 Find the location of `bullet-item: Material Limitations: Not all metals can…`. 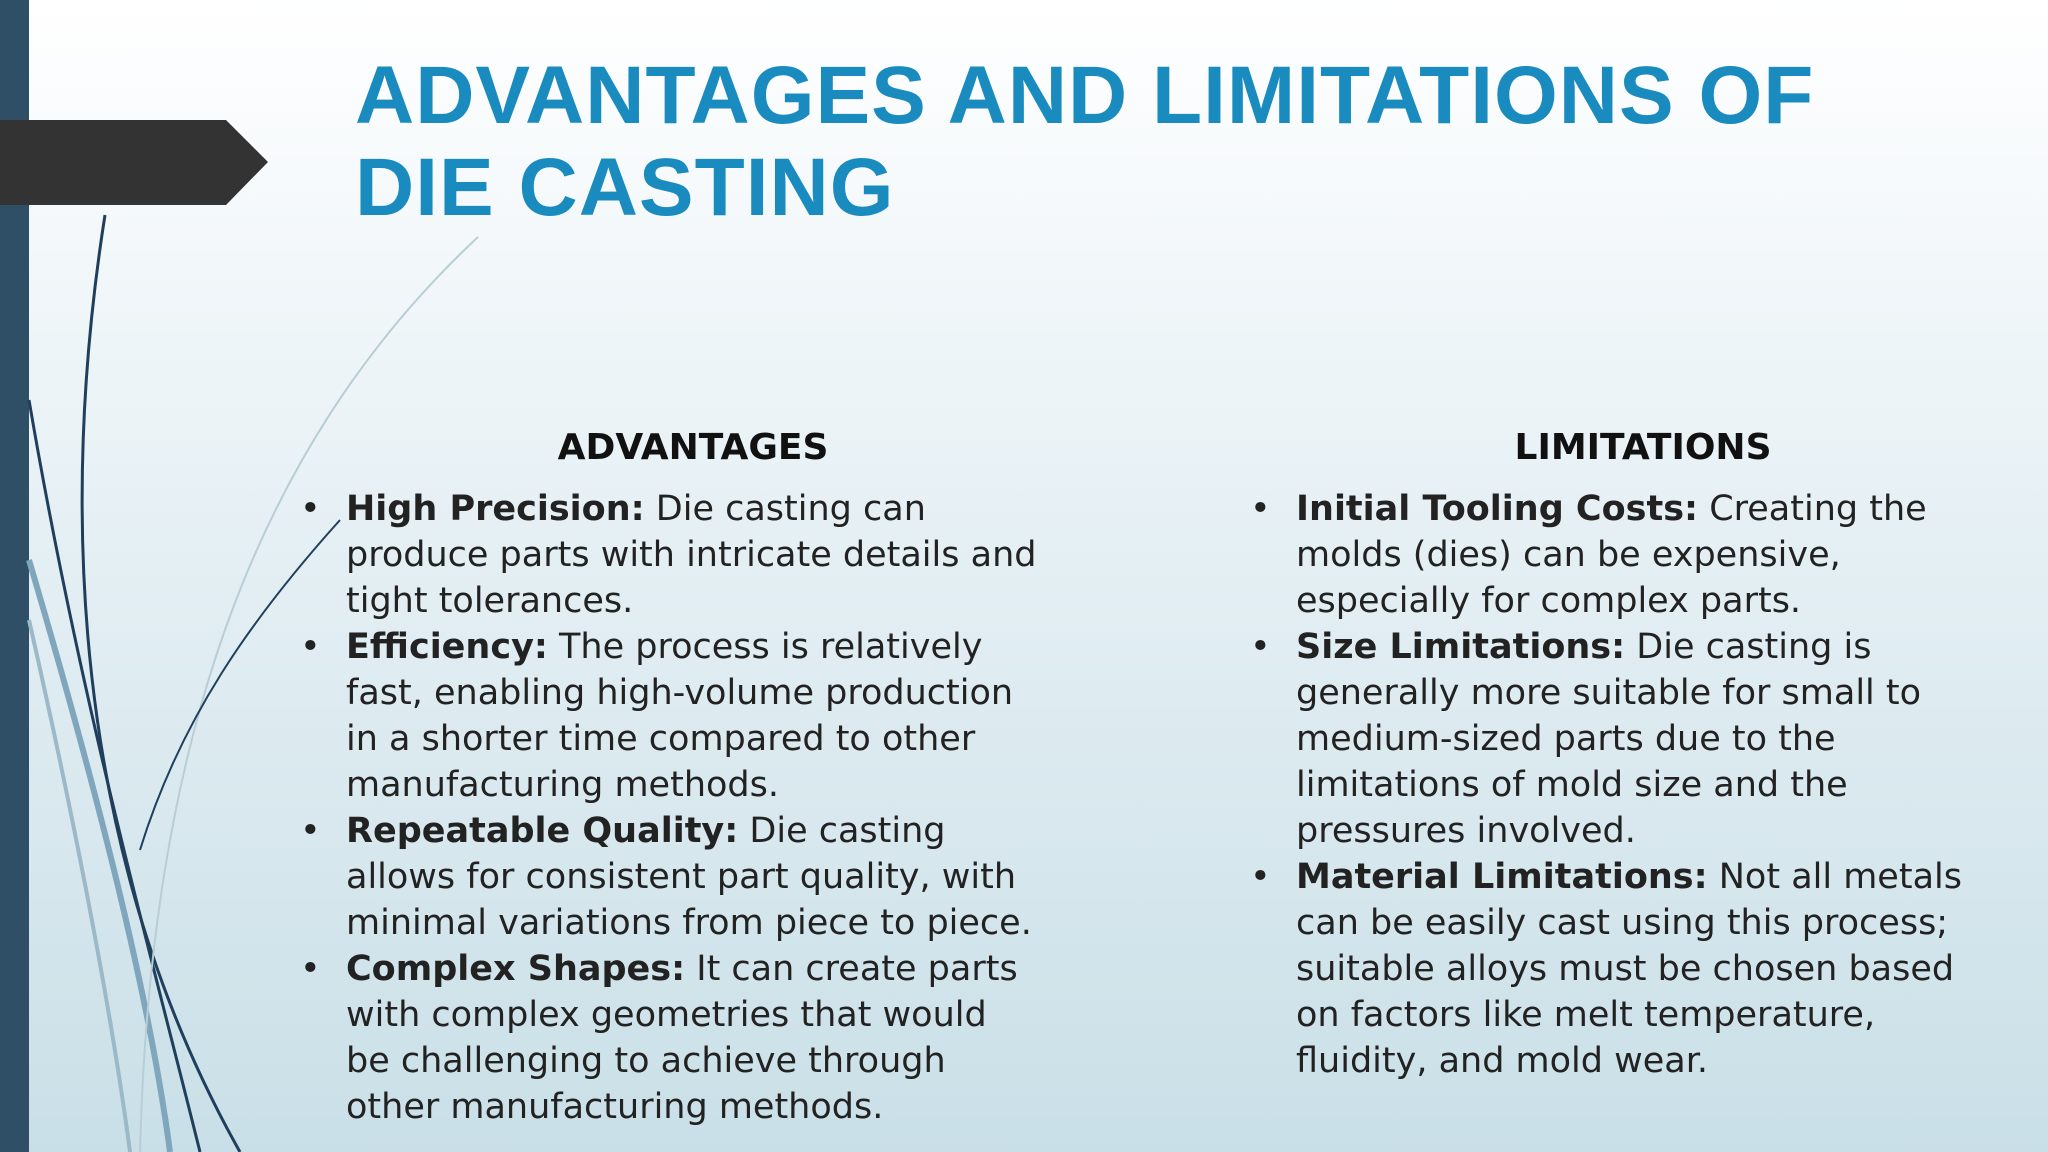

bullet-item: Material Limitations: Not all metals can… is located at coordinates (1620, 969).